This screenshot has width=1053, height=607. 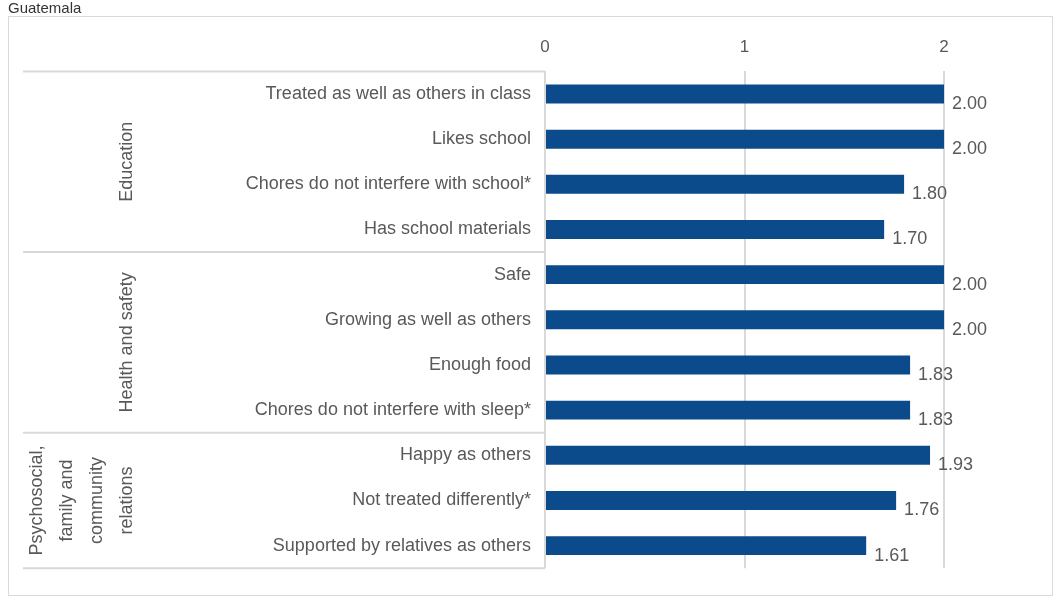 I want to click on y-tick-label: Treated as well as others in class, so click(x=398, y=92).